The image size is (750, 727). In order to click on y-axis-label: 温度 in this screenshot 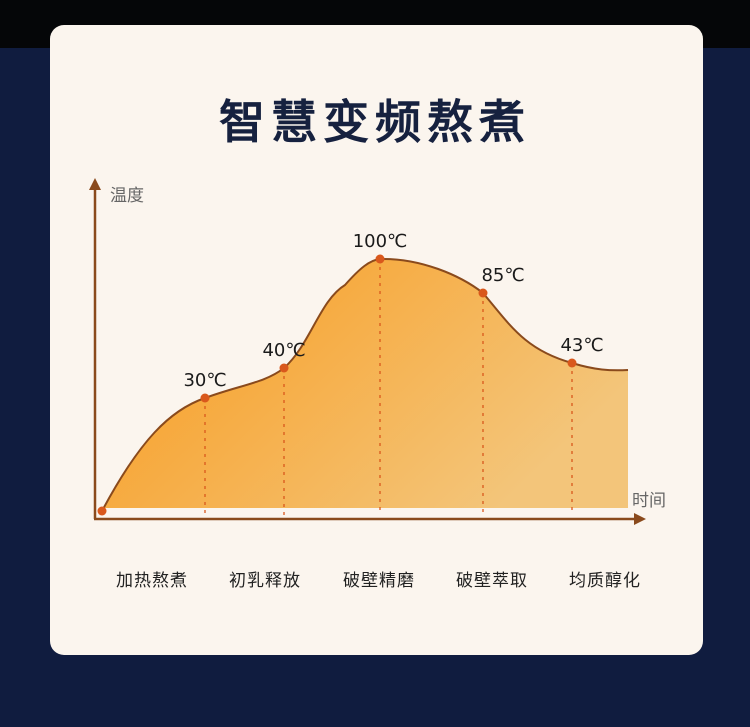, I will do `click(127, 196)`.